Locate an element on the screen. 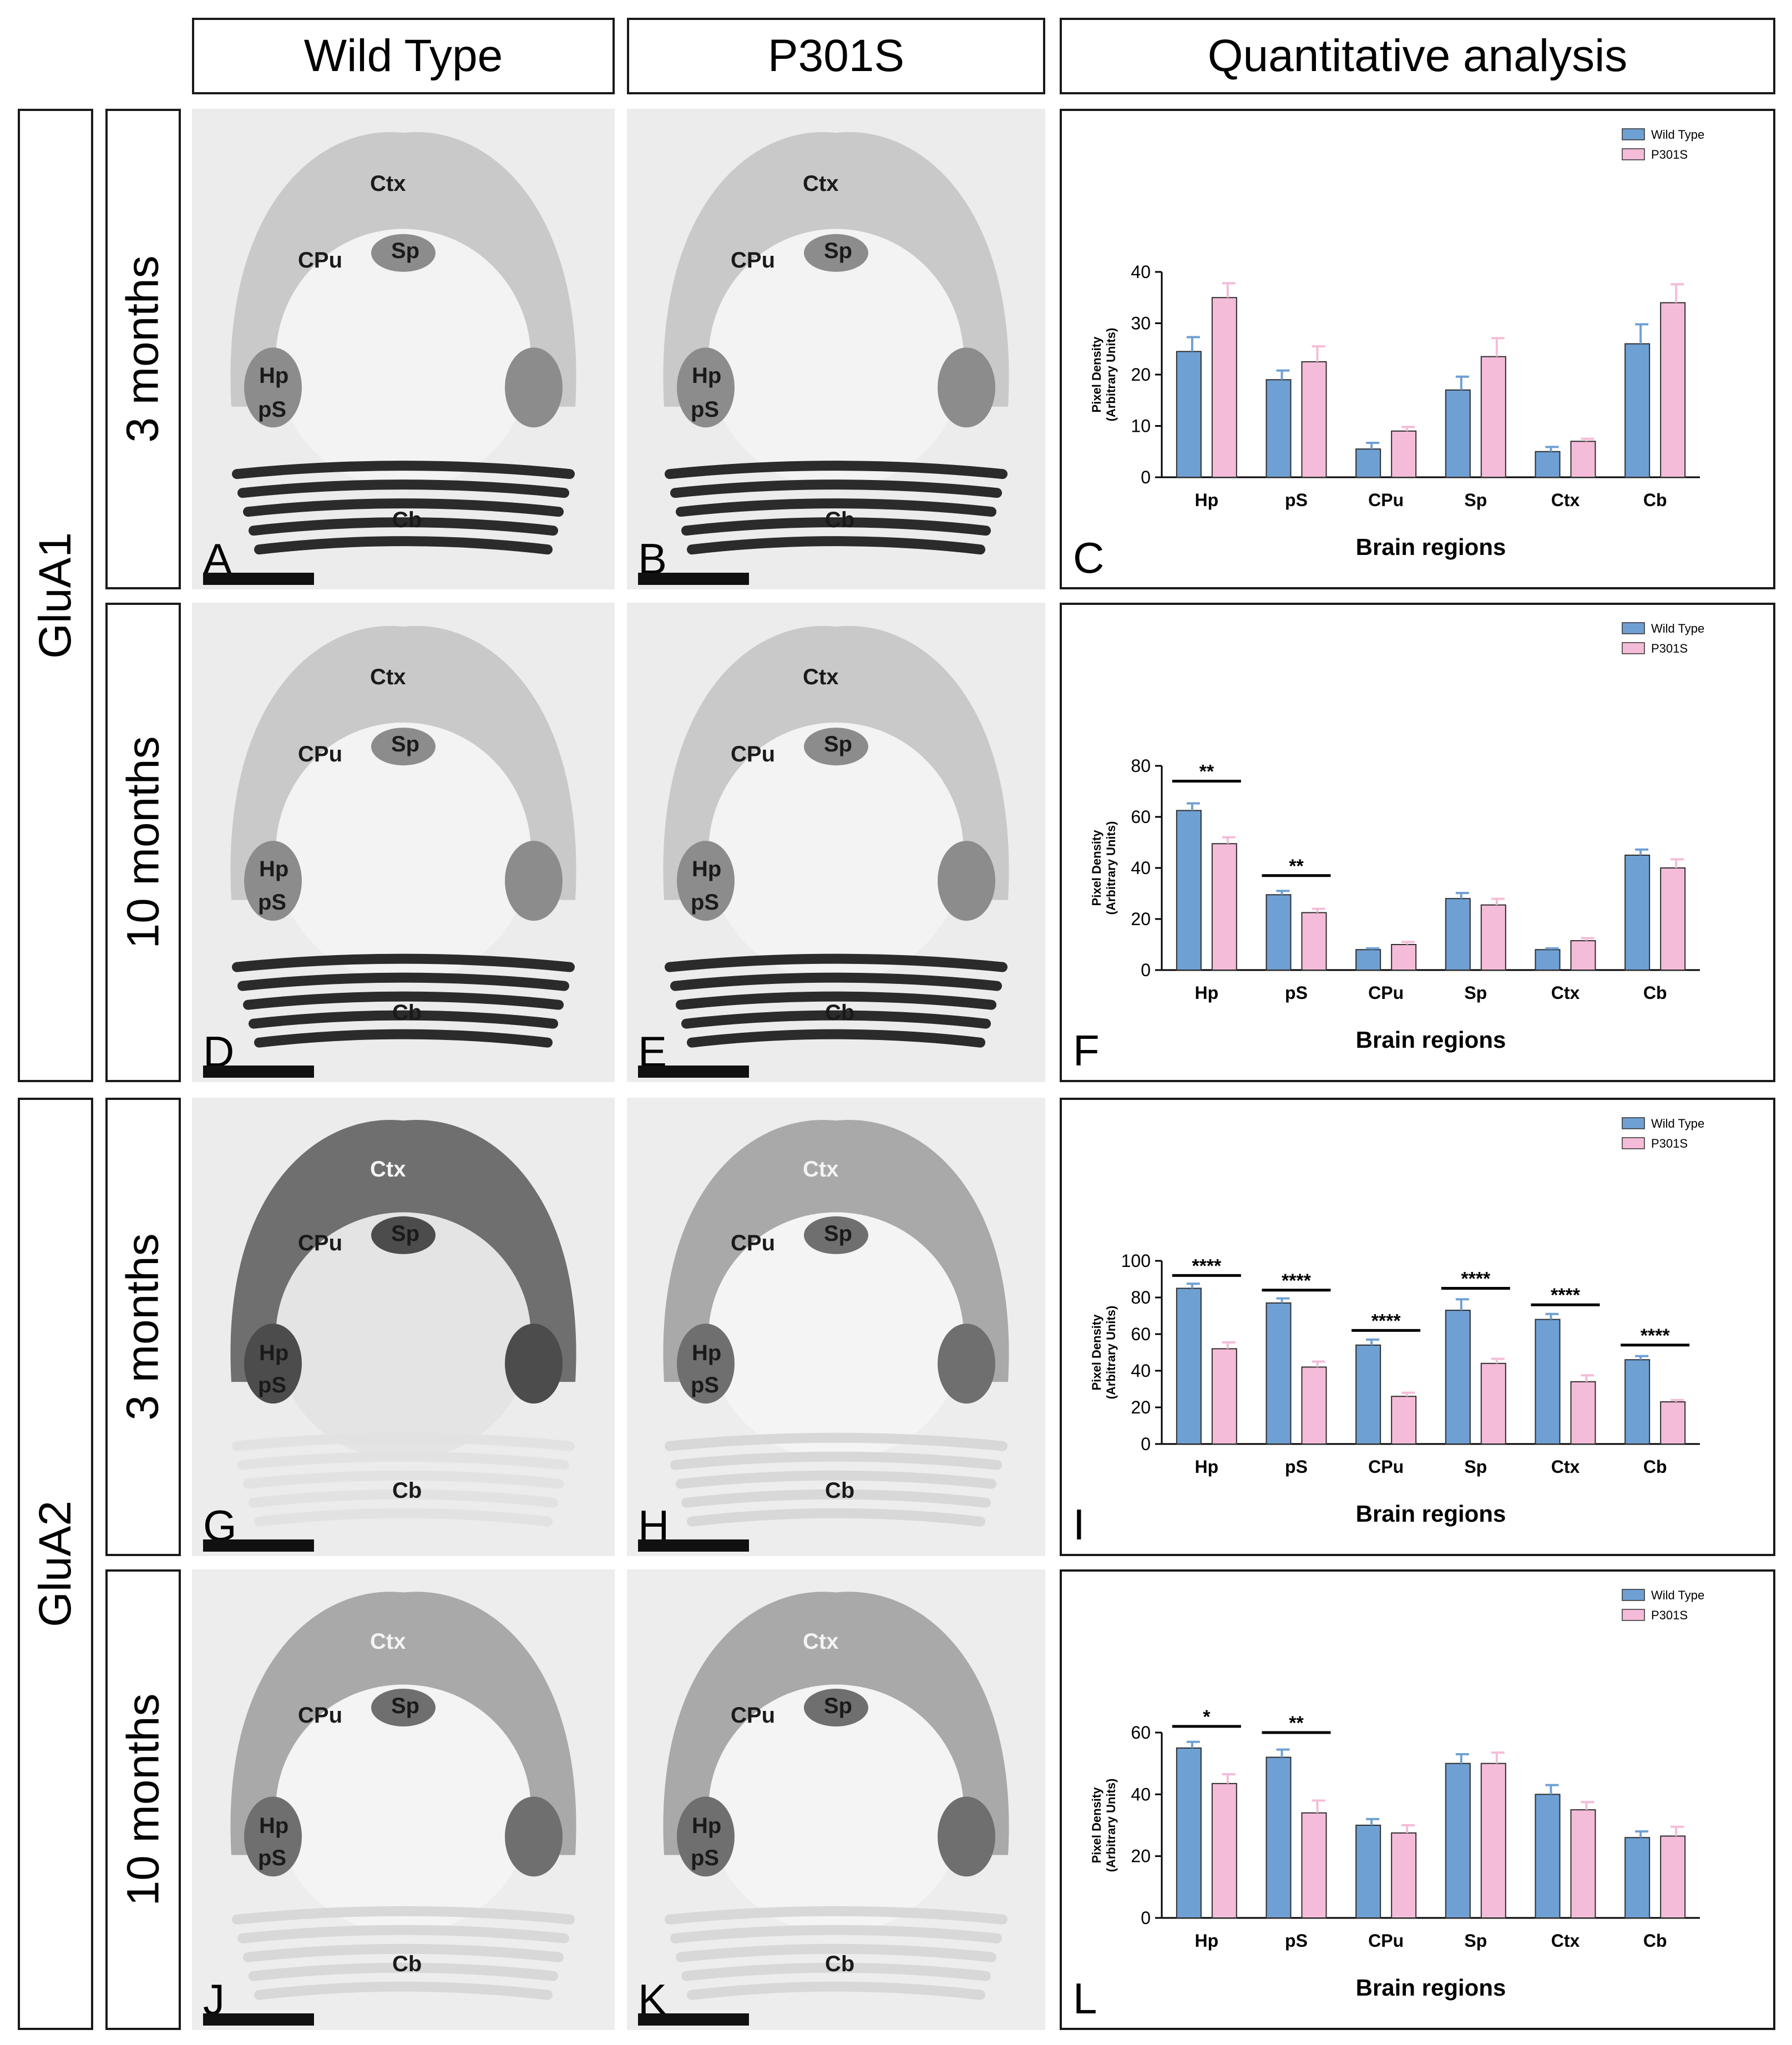 The height and width of the screenshot is (2045, 1792). bar-p301s-ps is located at coordinates (1314, 941).